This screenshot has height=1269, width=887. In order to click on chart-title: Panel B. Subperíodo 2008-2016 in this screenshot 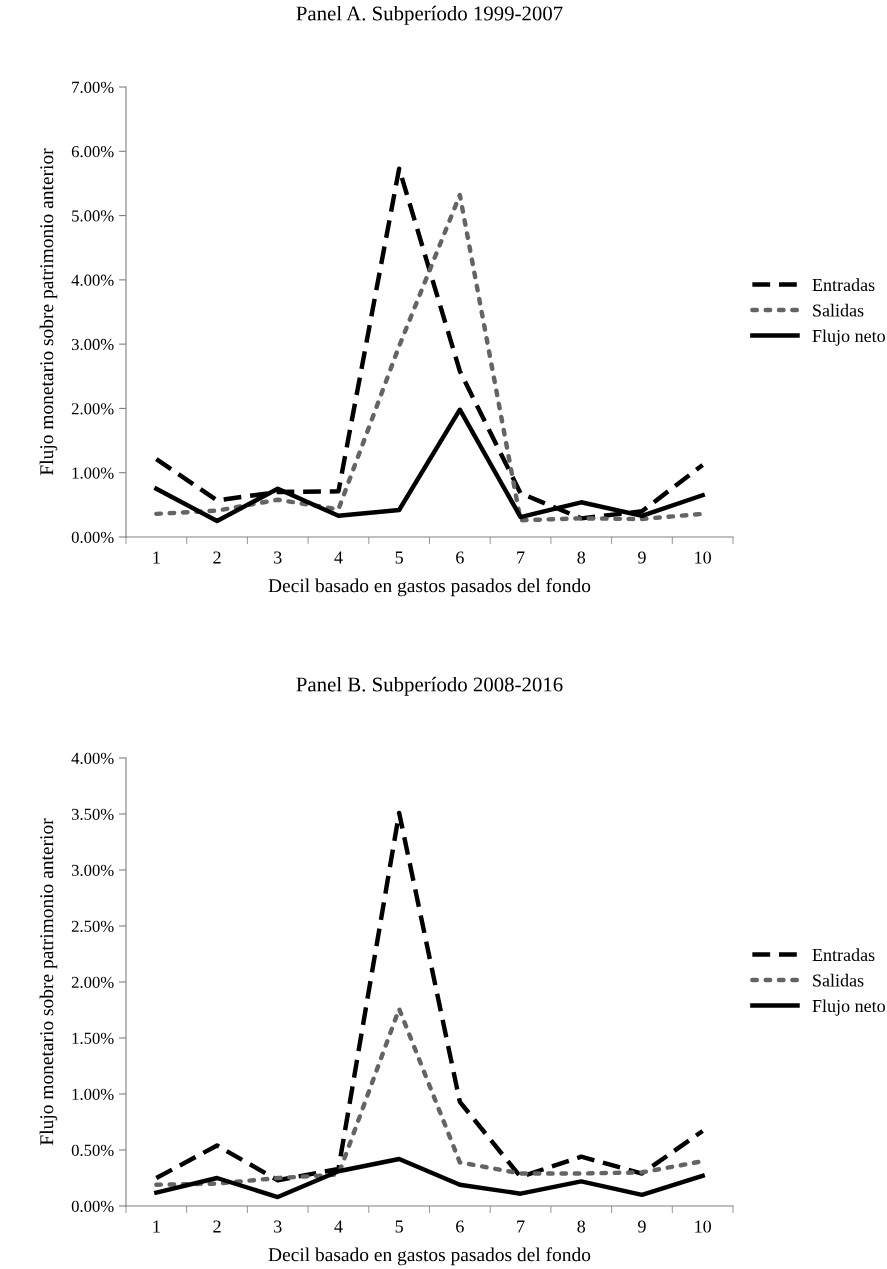, I will do `click(429, 686)`.